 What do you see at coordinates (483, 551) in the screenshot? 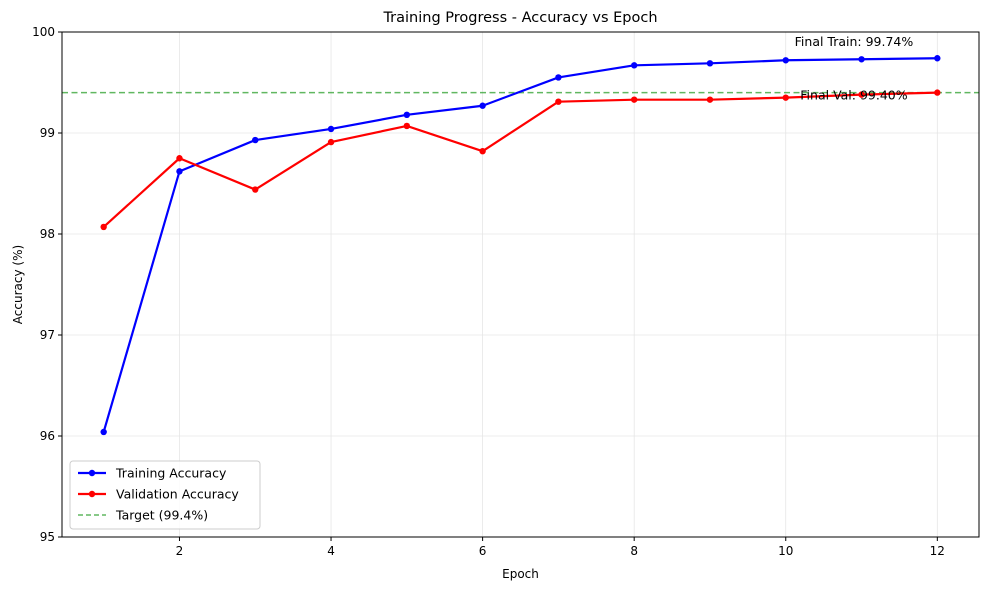
I see `x-tick-label: 6` at bounding box center [483, 551].